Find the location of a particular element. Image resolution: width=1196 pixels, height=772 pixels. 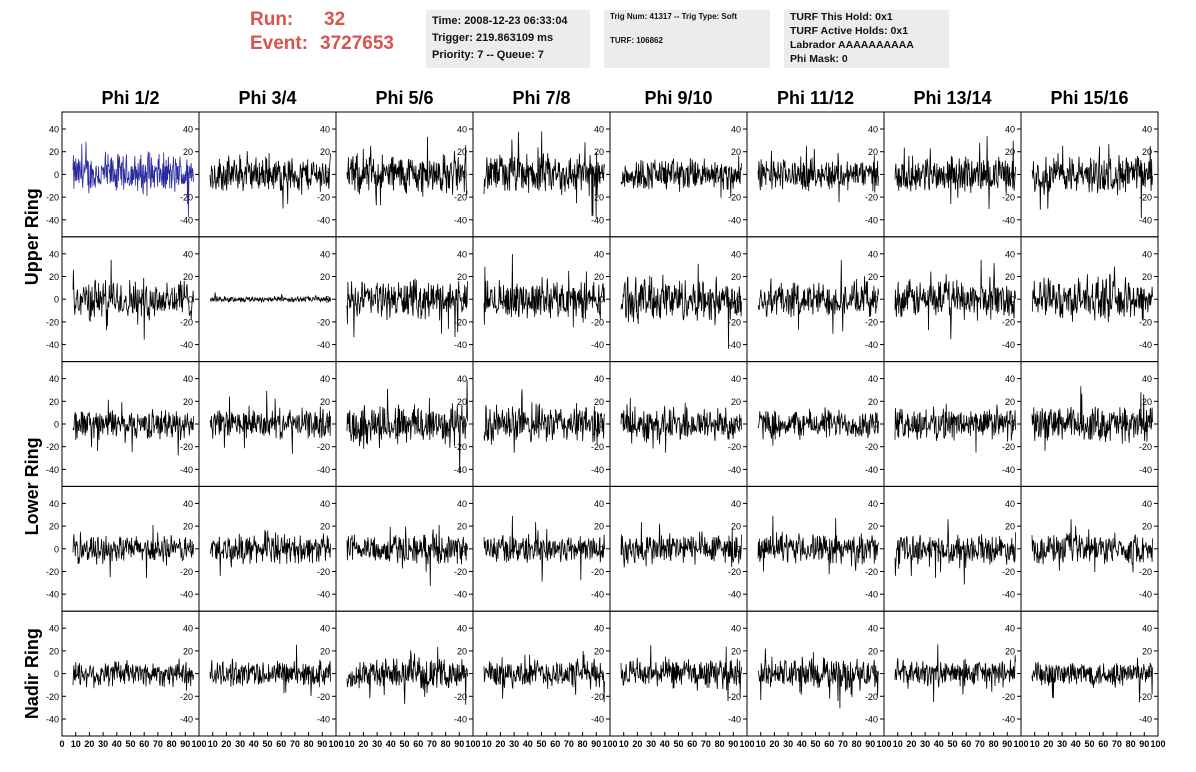

column-header: Phi 13/14 is located at coordinates (952, 98).